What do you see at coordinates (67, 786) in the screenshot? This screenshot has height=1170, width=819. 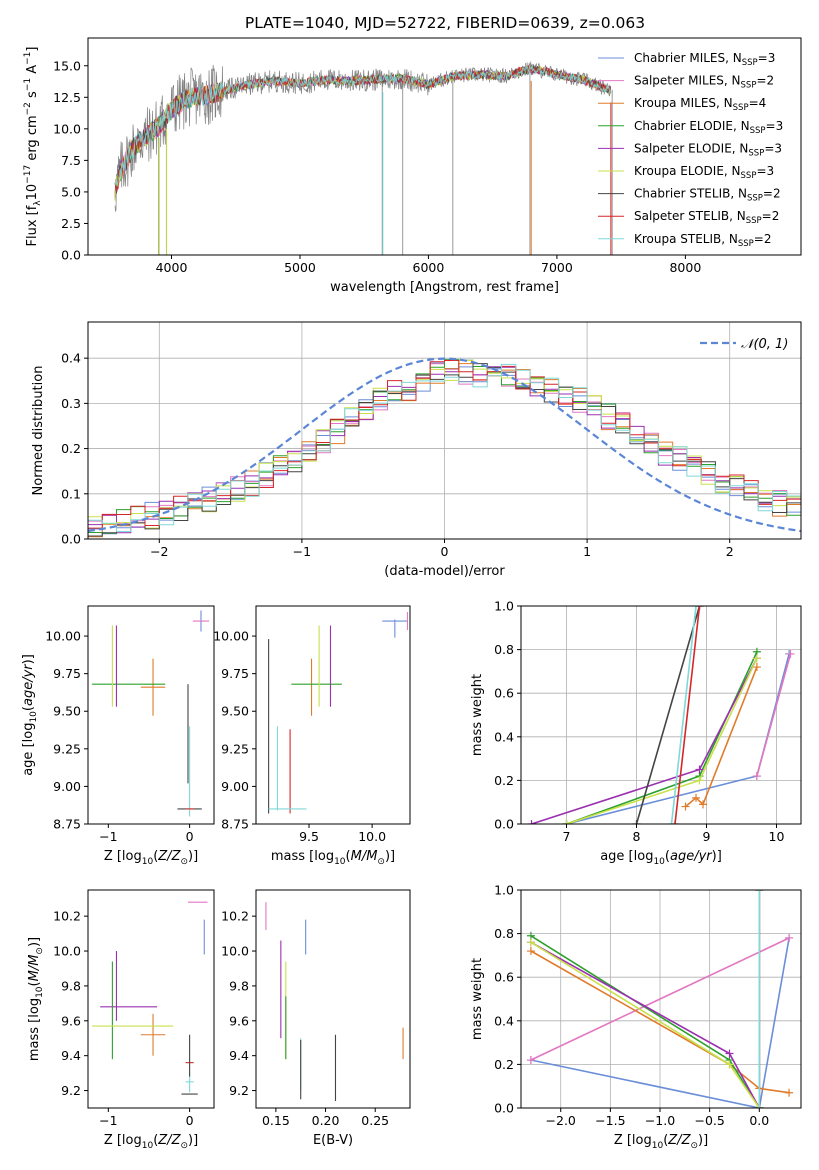 I see `y-tick-label: 9.00` at bounding box center [67, 786].